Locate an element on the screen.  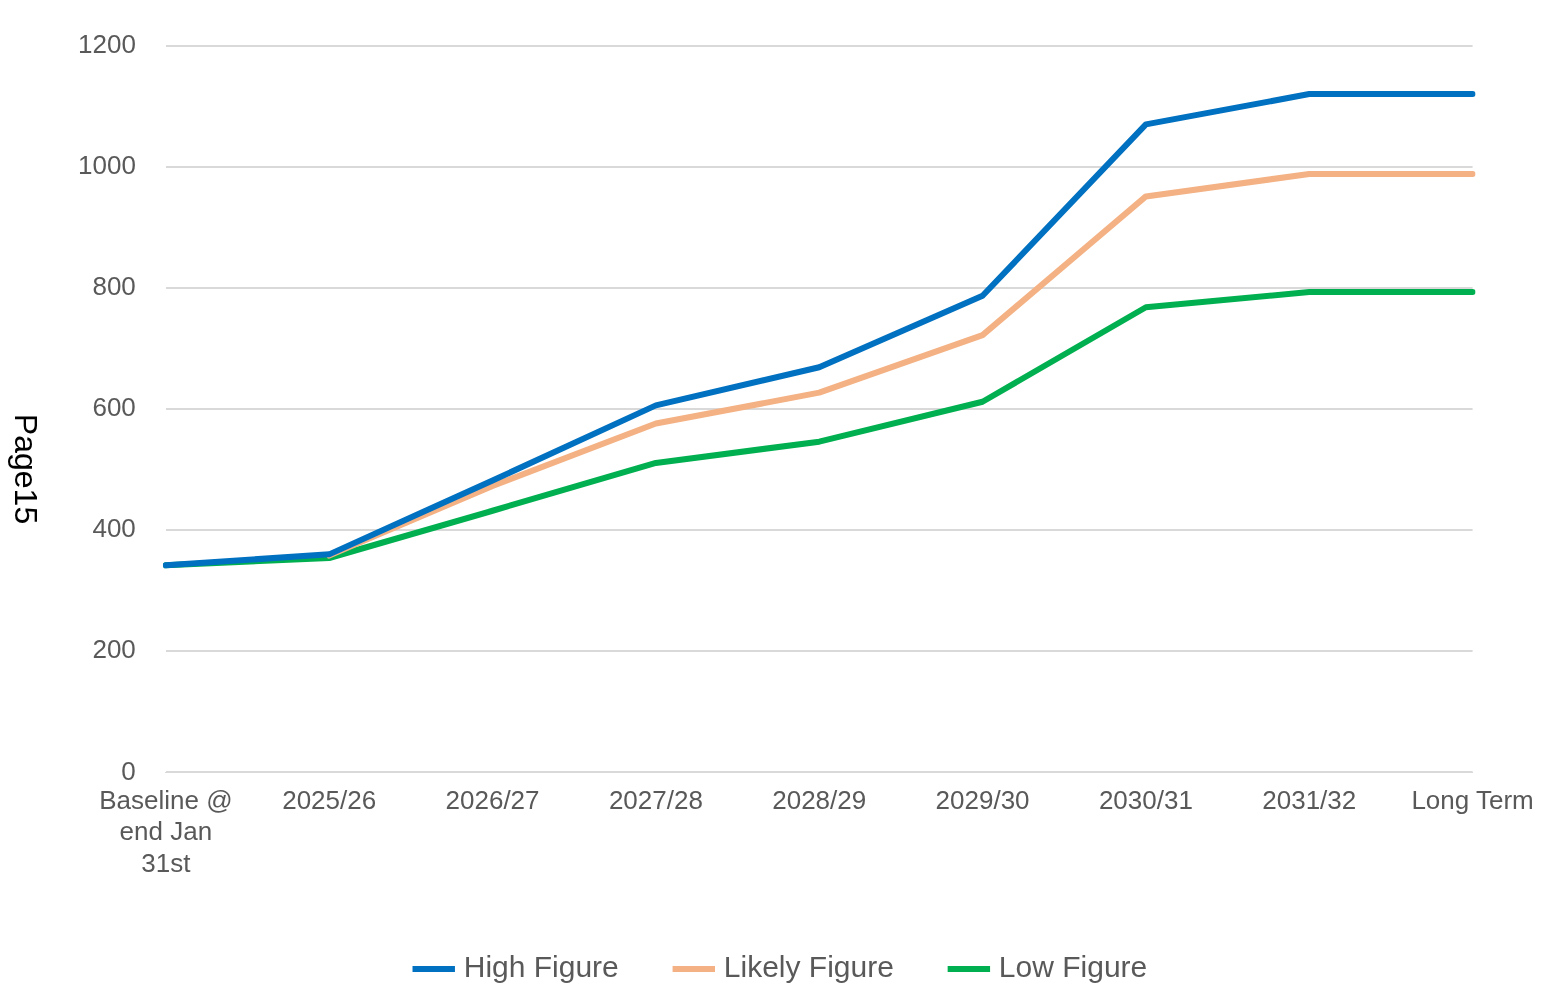
y-tick-label: 1200 is located at coordinates (107, 43).